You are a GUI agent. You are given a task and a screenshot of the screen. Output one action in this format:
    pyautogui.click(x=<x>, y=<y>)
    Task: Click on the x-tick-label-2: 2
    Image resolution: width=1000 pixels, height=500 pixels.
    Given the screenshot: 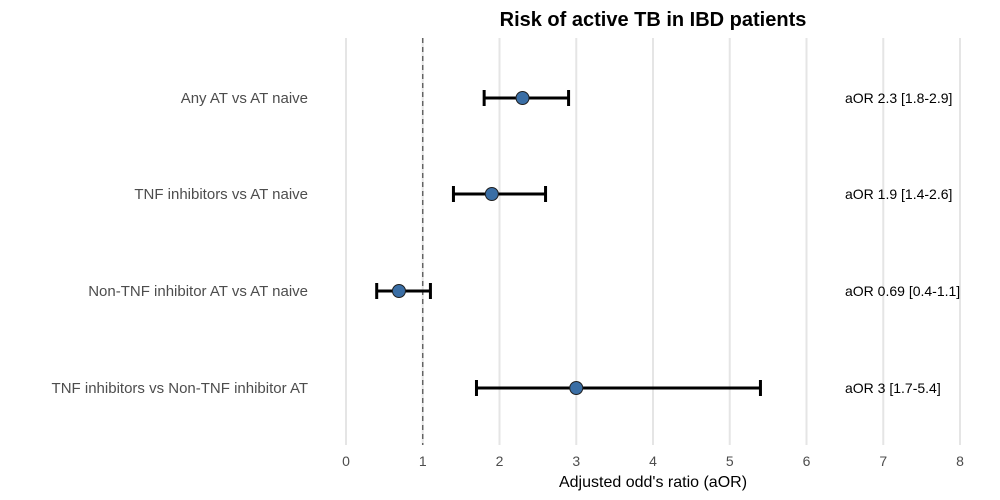 What is the action you would take?
    pyautogui.click(x=500, y=461)
    